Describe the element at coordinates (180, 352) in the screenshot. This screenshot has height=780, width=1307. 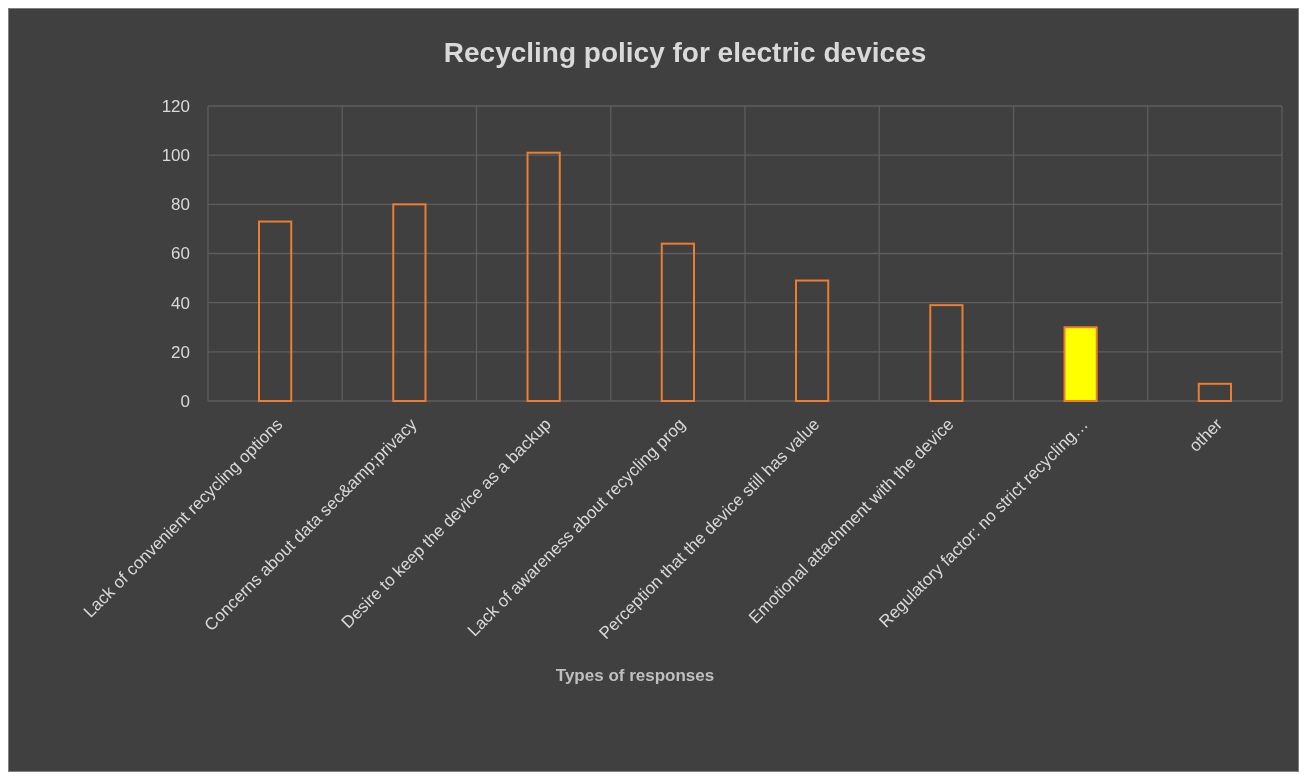
I see `y-tick-label: 20` at that location.